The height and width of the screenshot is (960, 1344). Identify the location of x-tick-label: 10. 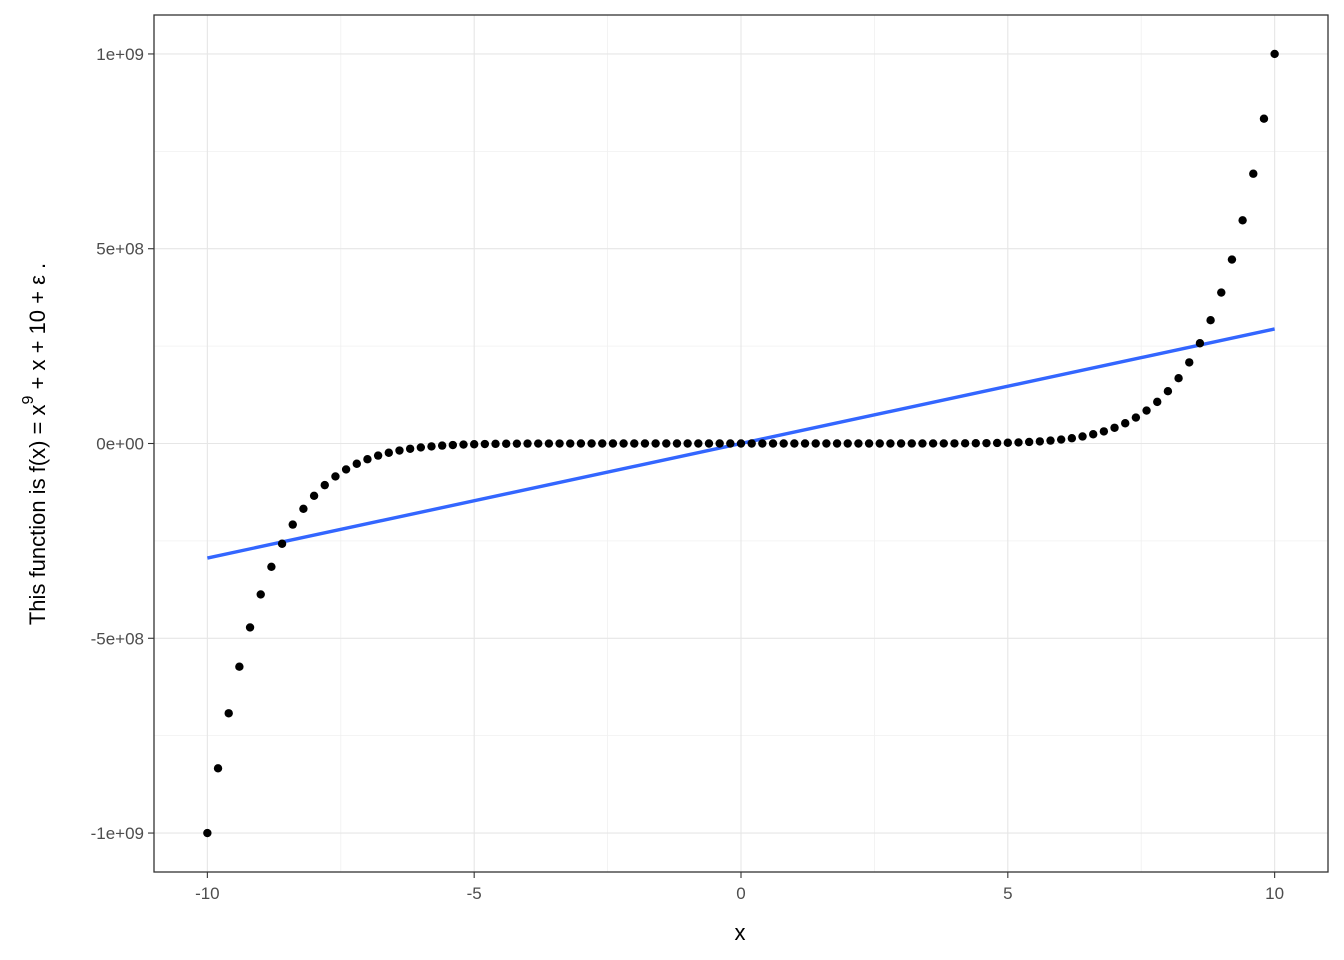
(1274, 893).